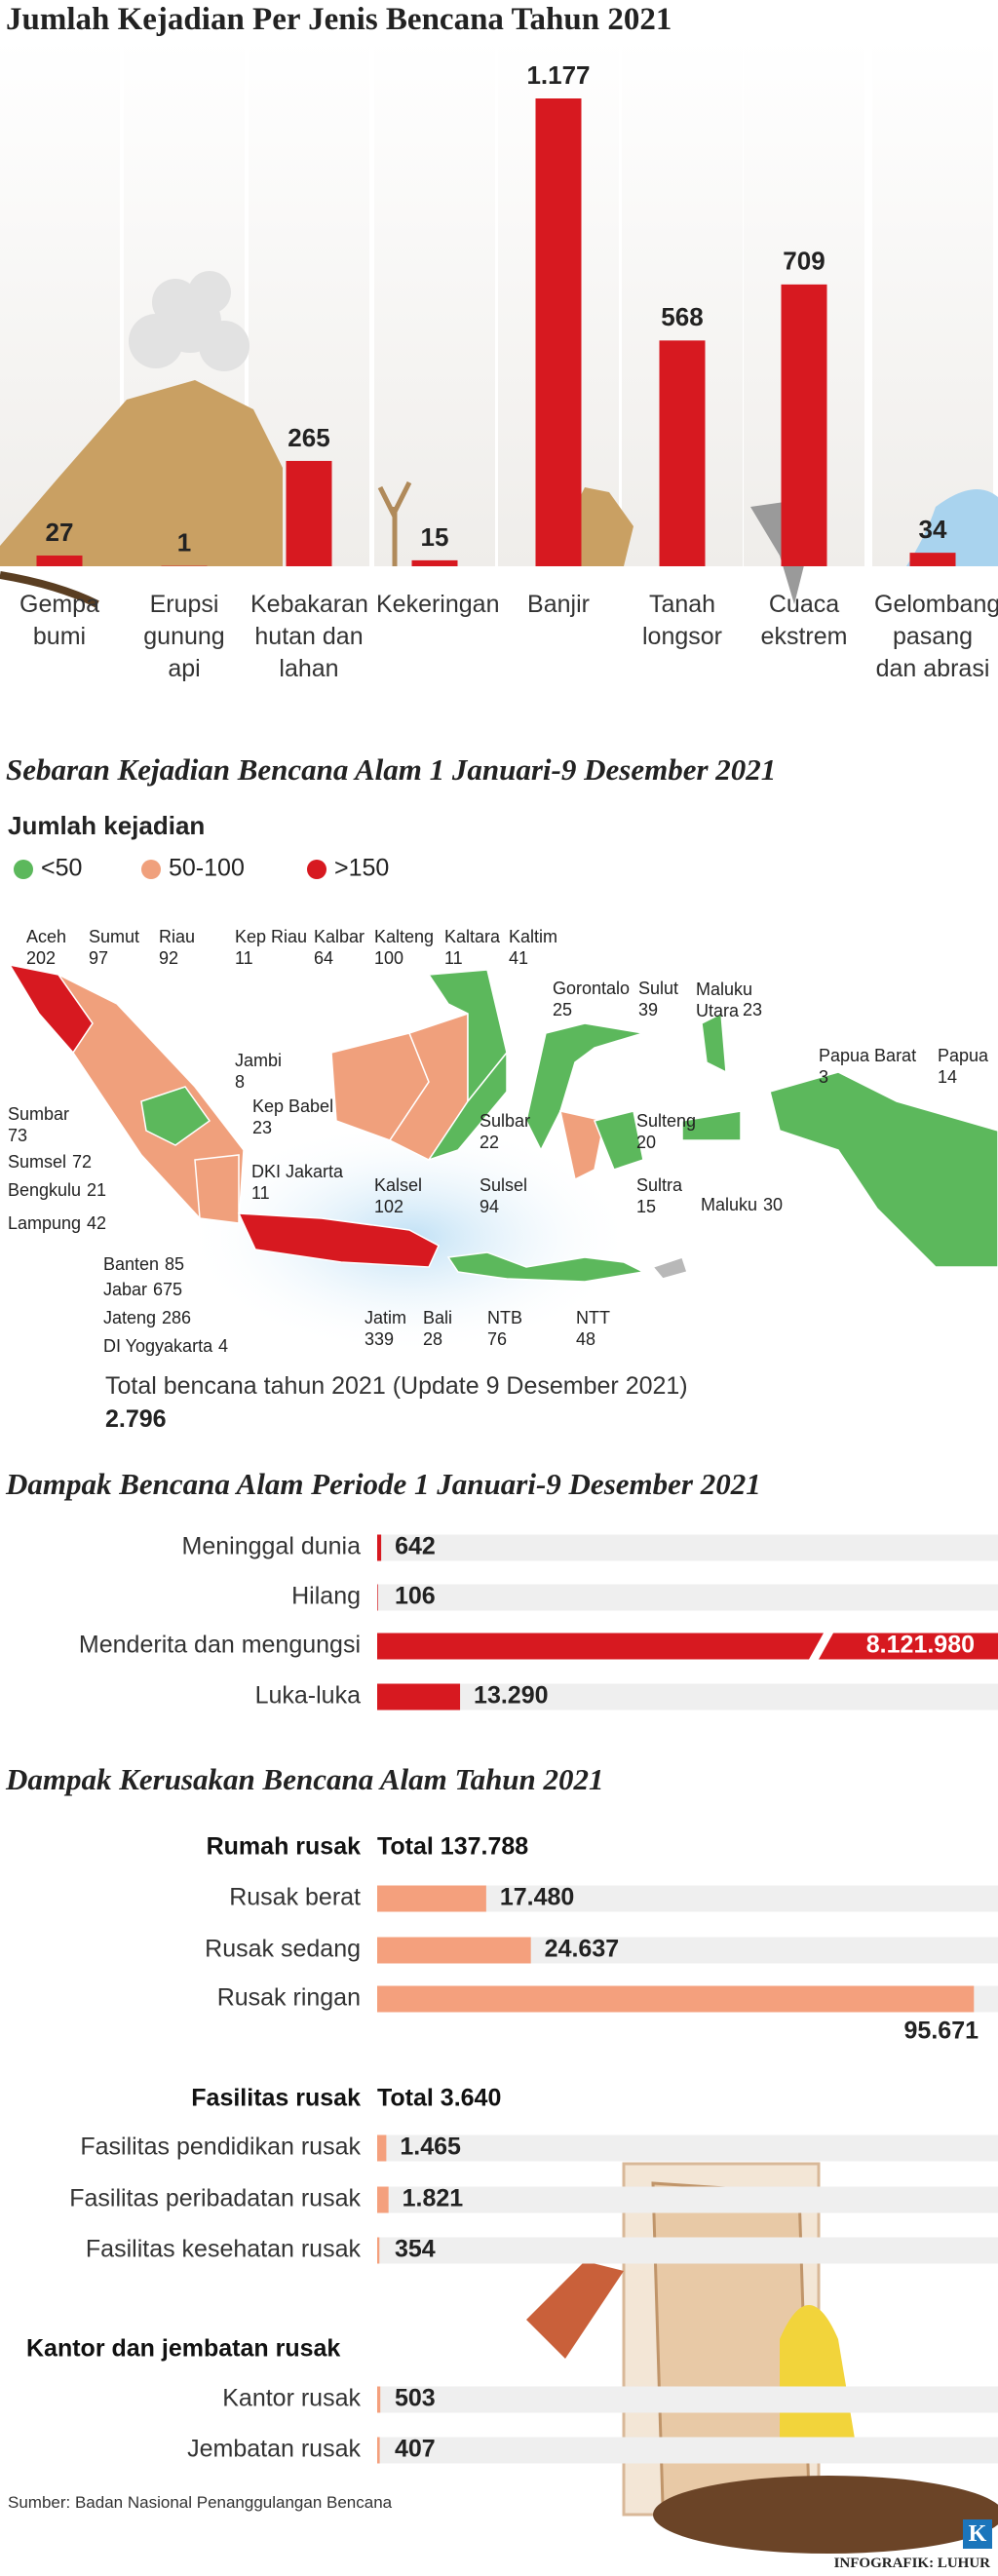  What do you see at coordinates (39, 1114) in the screenshot?
I see `region-name: Sumbar` at bounding box center [39, 1114].